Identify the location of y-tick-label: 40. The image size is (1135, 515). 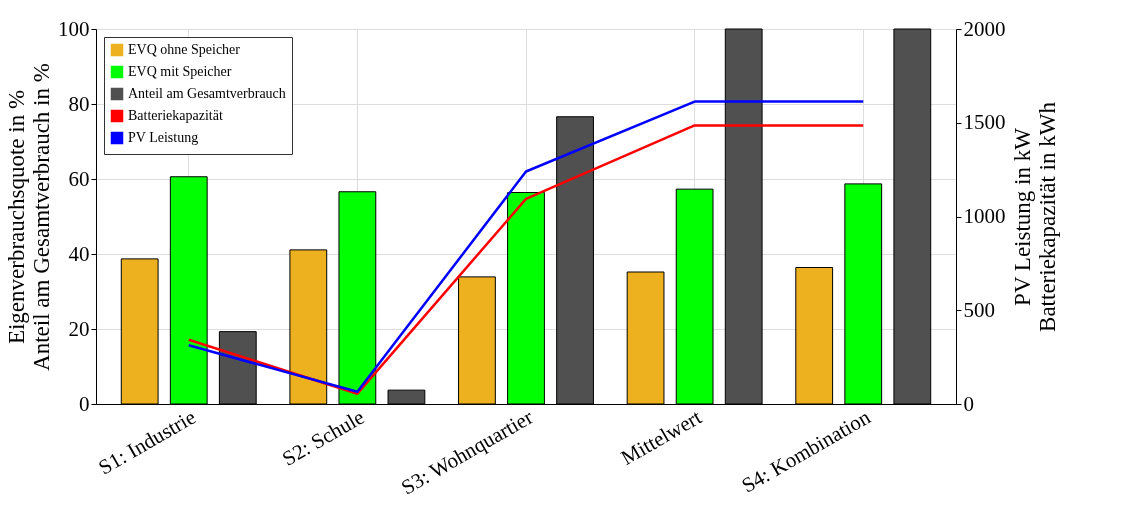
(79, 253).